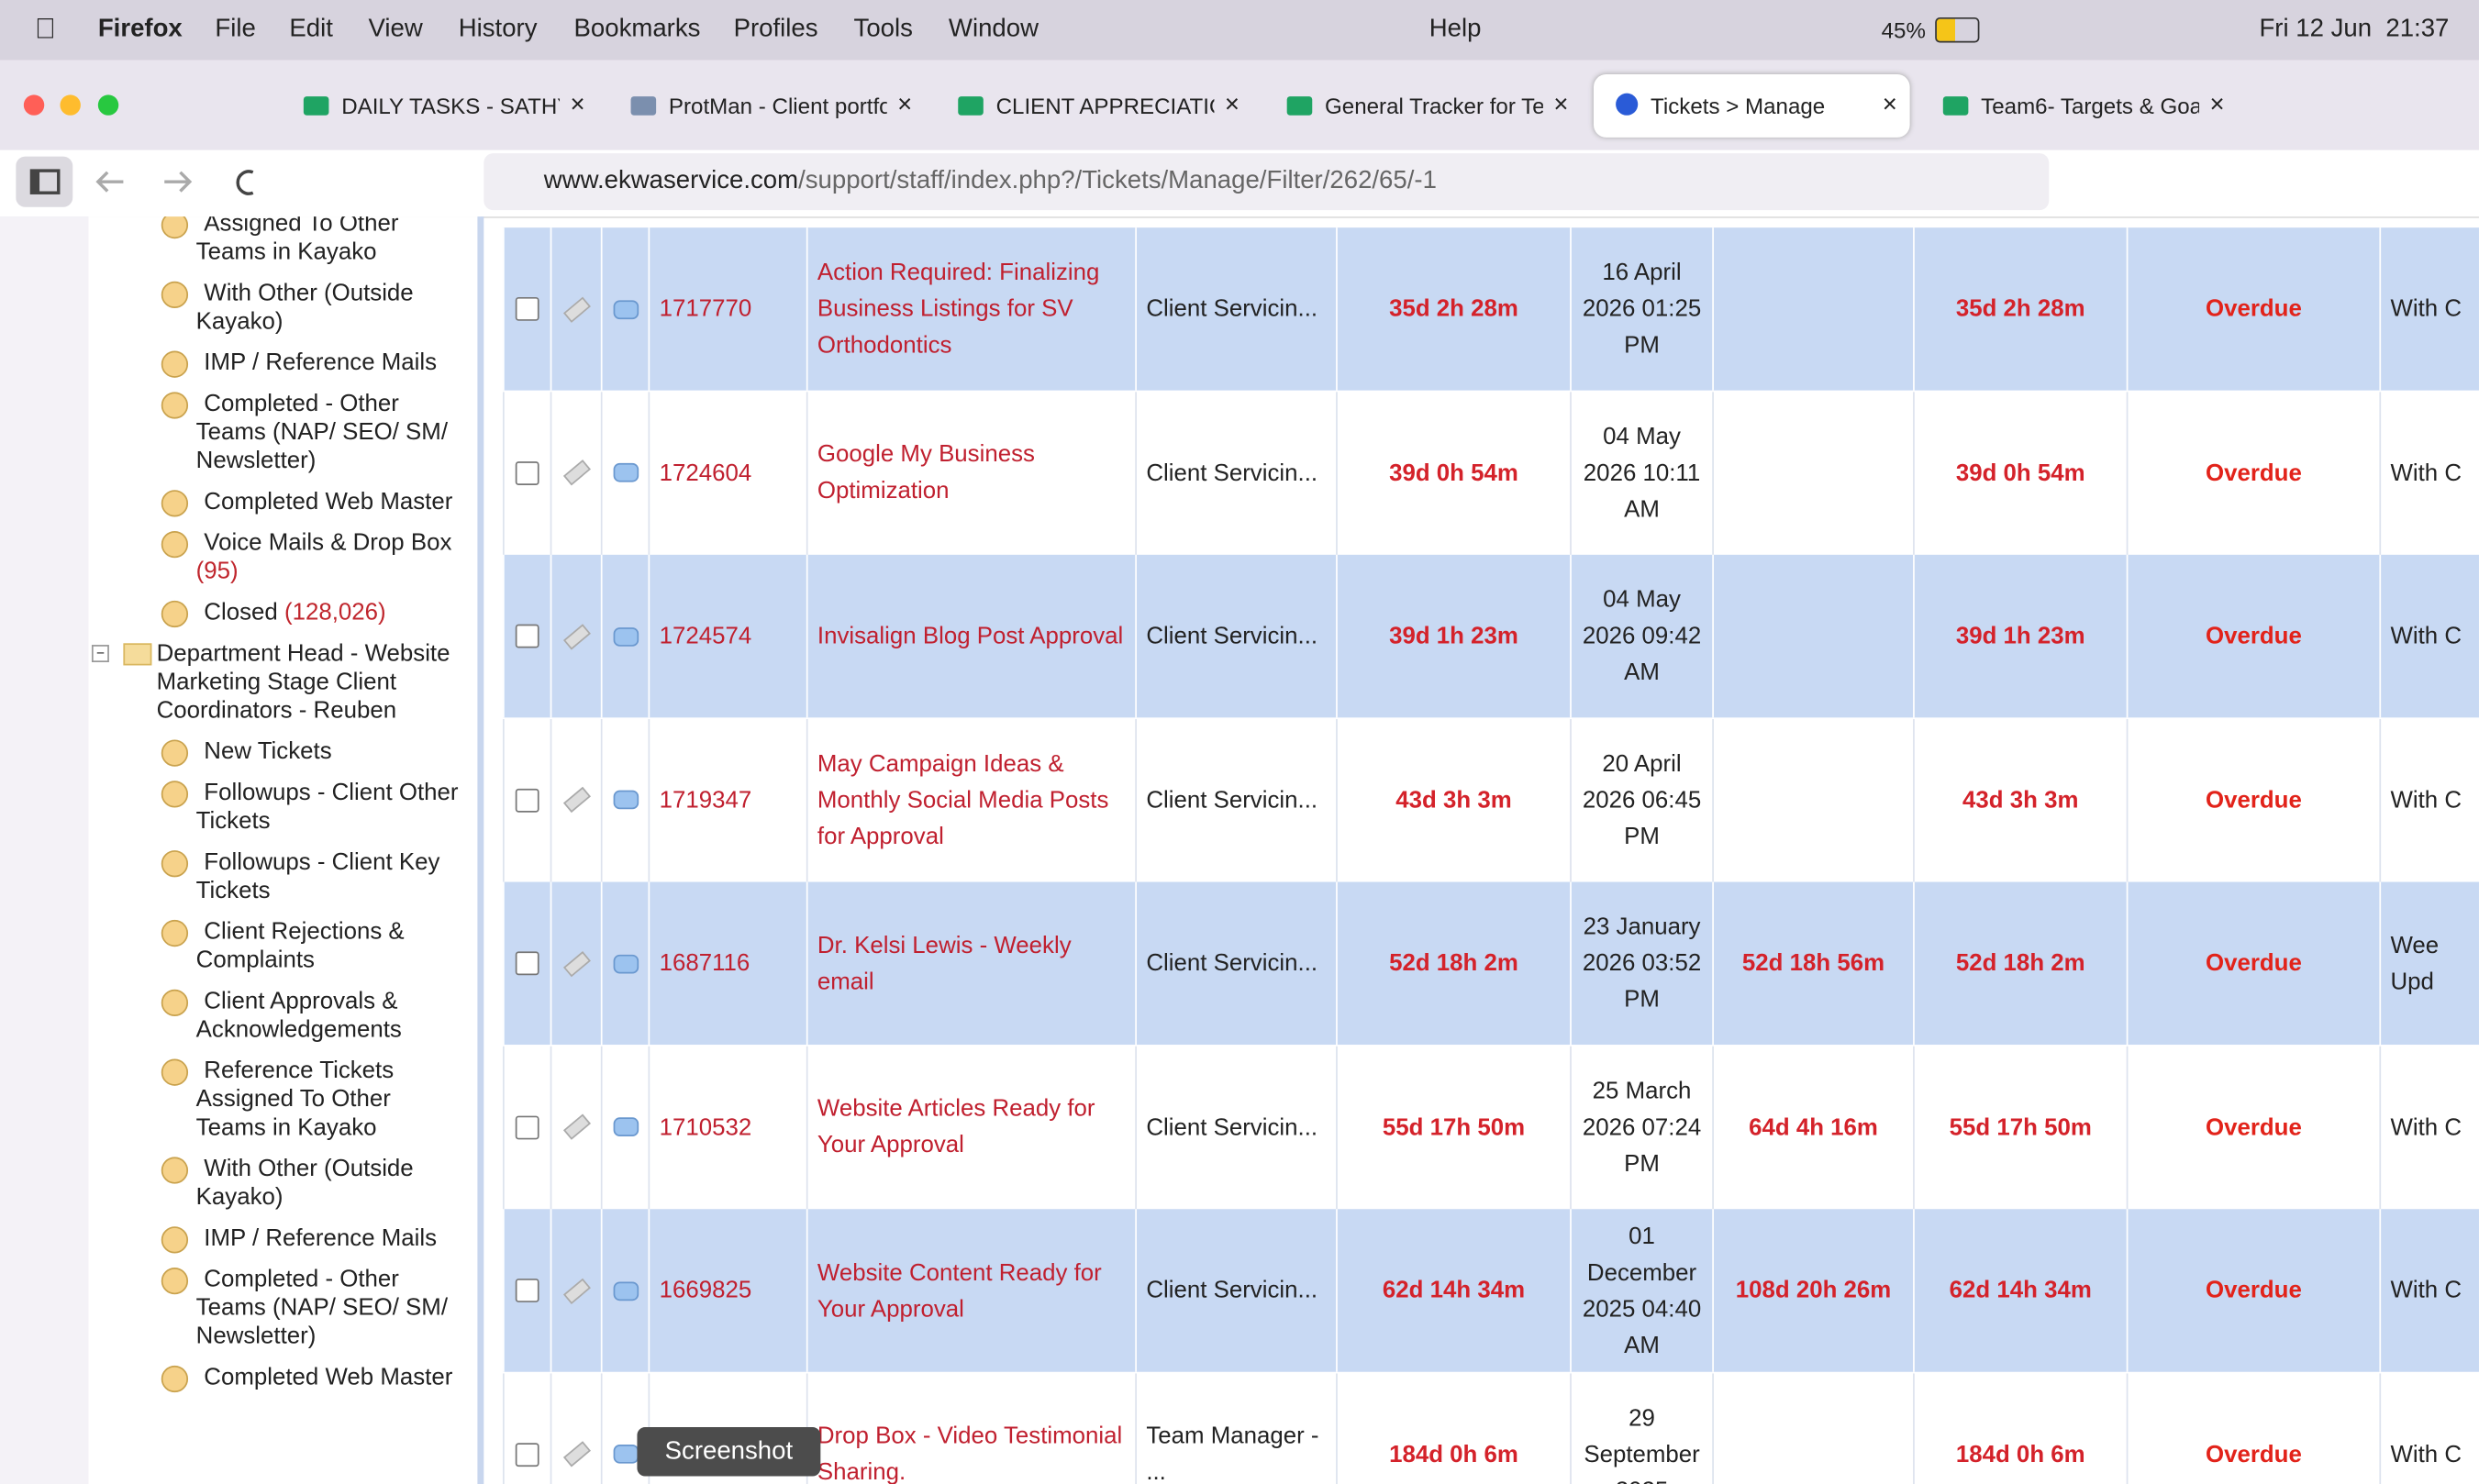  Describe the element at coordinates (926, 472) in the screenshot. I see `subject: Google My Business Optimization` at that location.